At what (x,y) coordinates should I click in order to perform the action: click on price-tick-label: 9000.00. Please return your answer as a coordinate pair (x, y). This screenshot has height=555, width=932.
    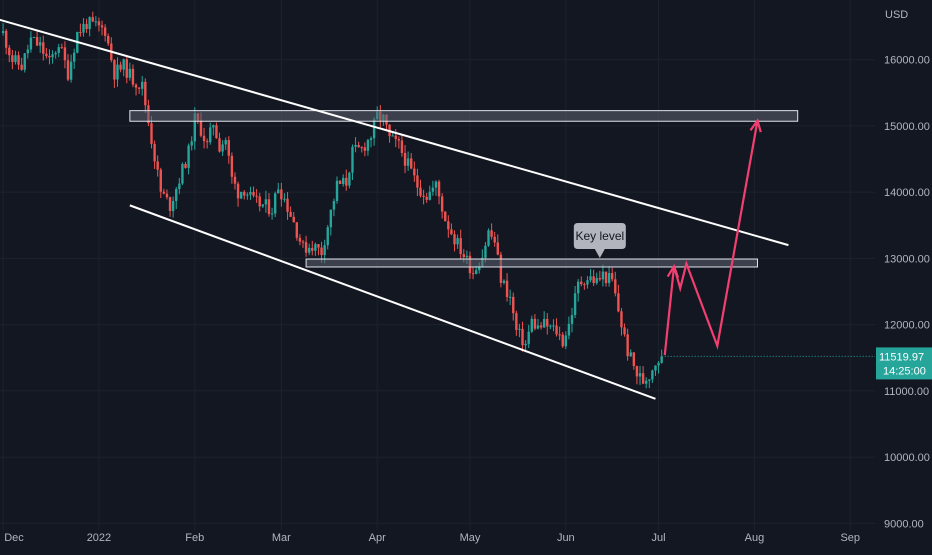
    Looking at the image, I should click on (904, 524).